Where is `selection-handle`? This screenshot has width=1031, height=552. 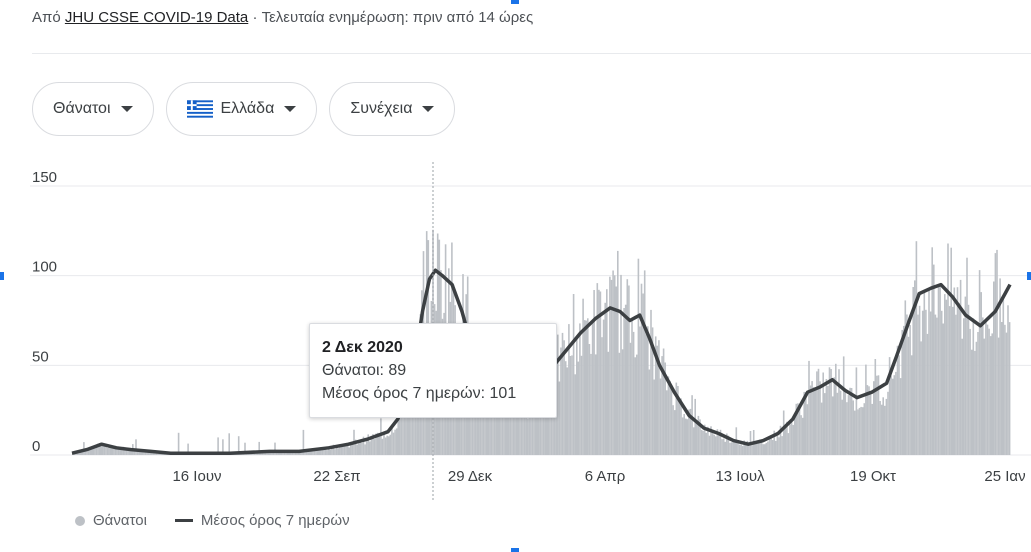
selection-handle is located at coordinates (515, 2).